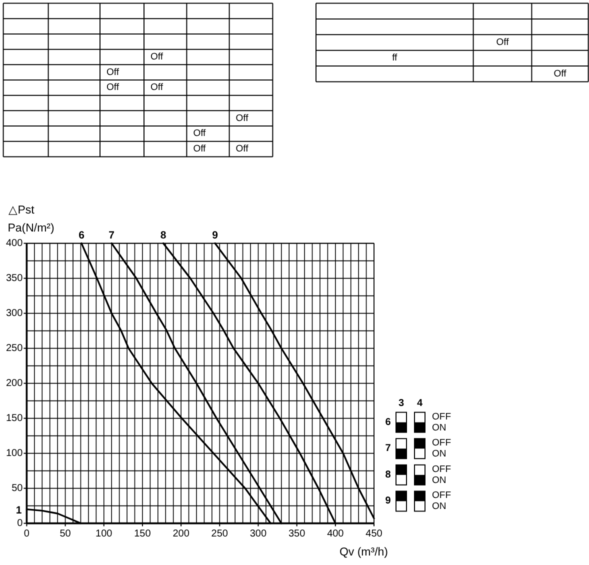 The image size is (589, 565). Describe the element at coordinates (259, 534) in the screenshot. I see `x-tick-label: 300` at that location.